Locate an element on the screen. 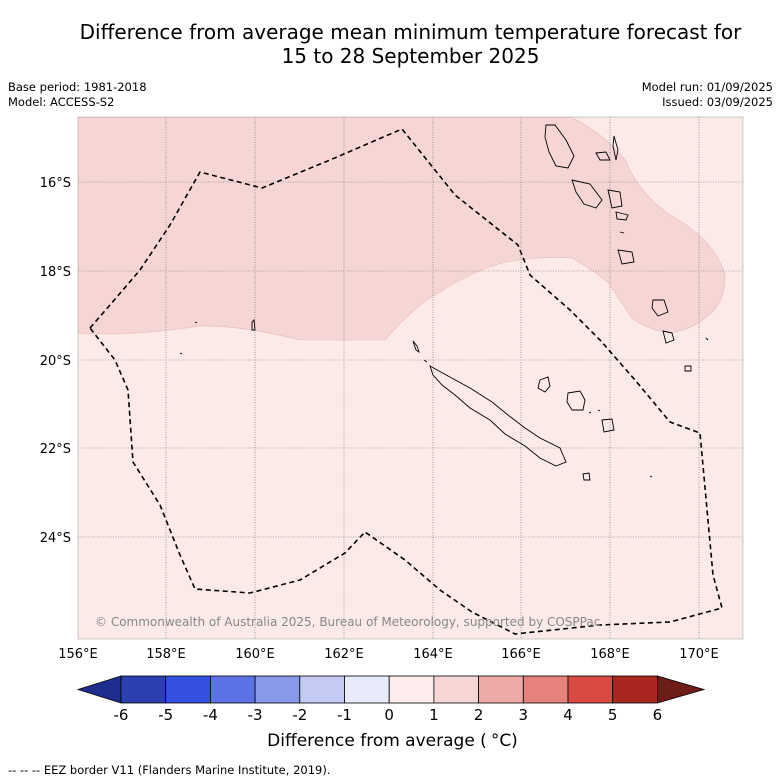 This screenshot has width=781, height=781. lat-tick: 20°S is located at coordinates (55, 361).